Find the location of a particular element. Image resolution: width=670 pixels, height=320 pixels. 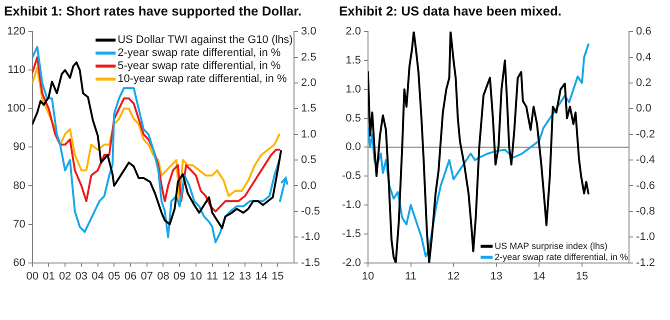

legend-label: US Dollar TWI against the G10 (lhs) is located at coordinates (205, 40).